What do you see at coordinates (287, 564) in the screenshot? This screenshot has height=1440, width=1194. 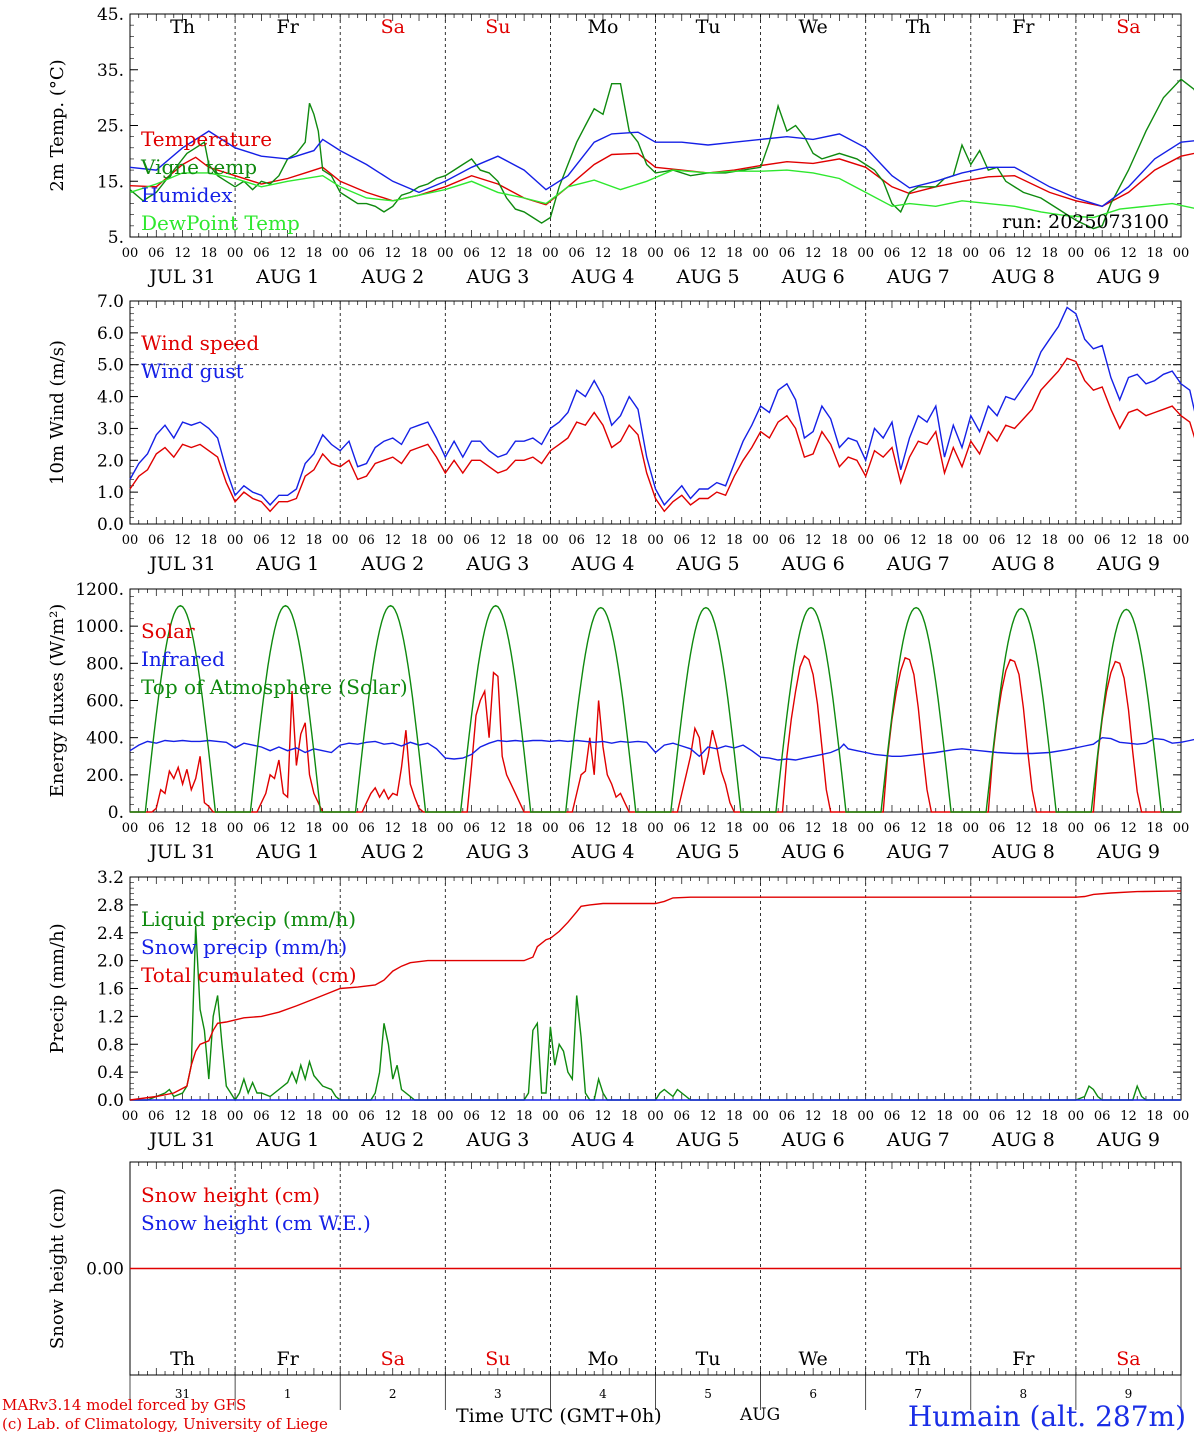 I see `date-label: AUG 1` at bounding box center [287, 564].